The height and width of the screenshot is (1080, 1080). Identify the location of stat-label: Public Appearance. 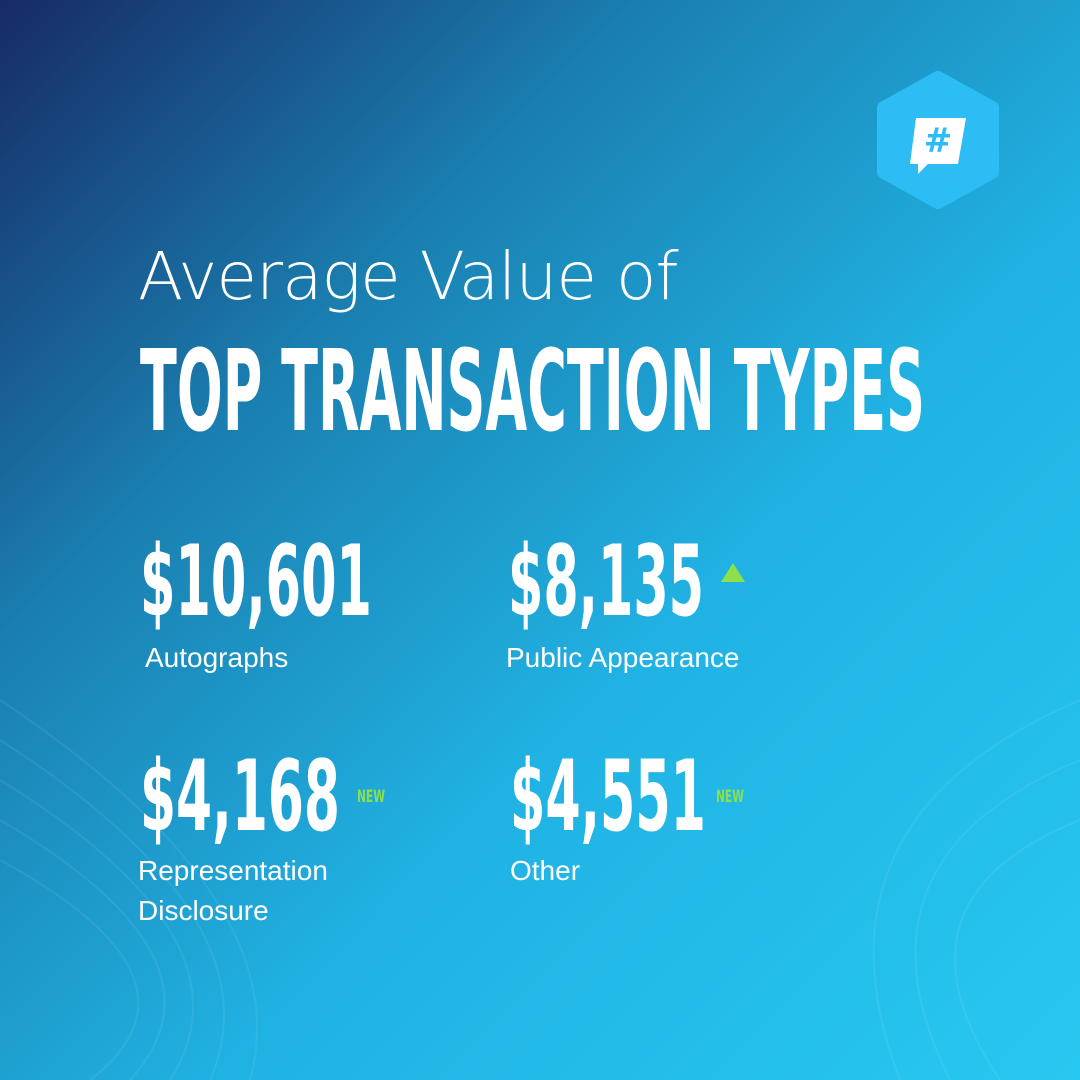
(623, 657).